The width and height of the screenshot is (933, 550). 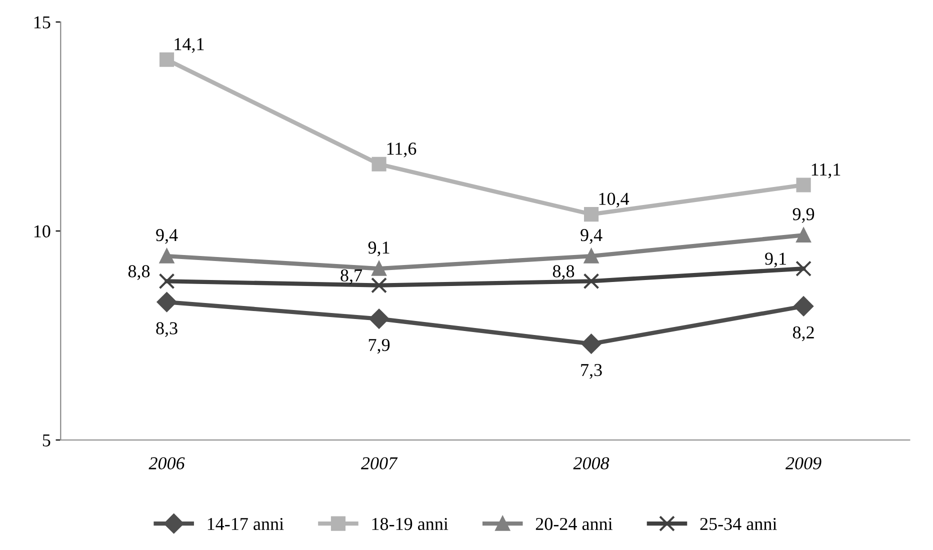 What do you see at coordinates (804, 463) in the screenshot?
I see `x-tick-label: 2009` at bounding box center [804, 463].